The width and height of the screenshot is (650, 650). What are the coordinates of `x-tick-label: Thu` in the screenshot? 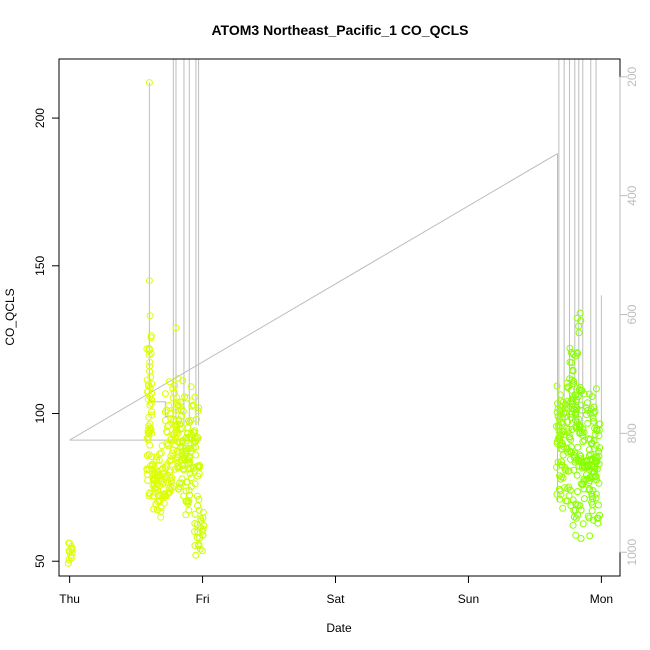 It's located at (69, 599).